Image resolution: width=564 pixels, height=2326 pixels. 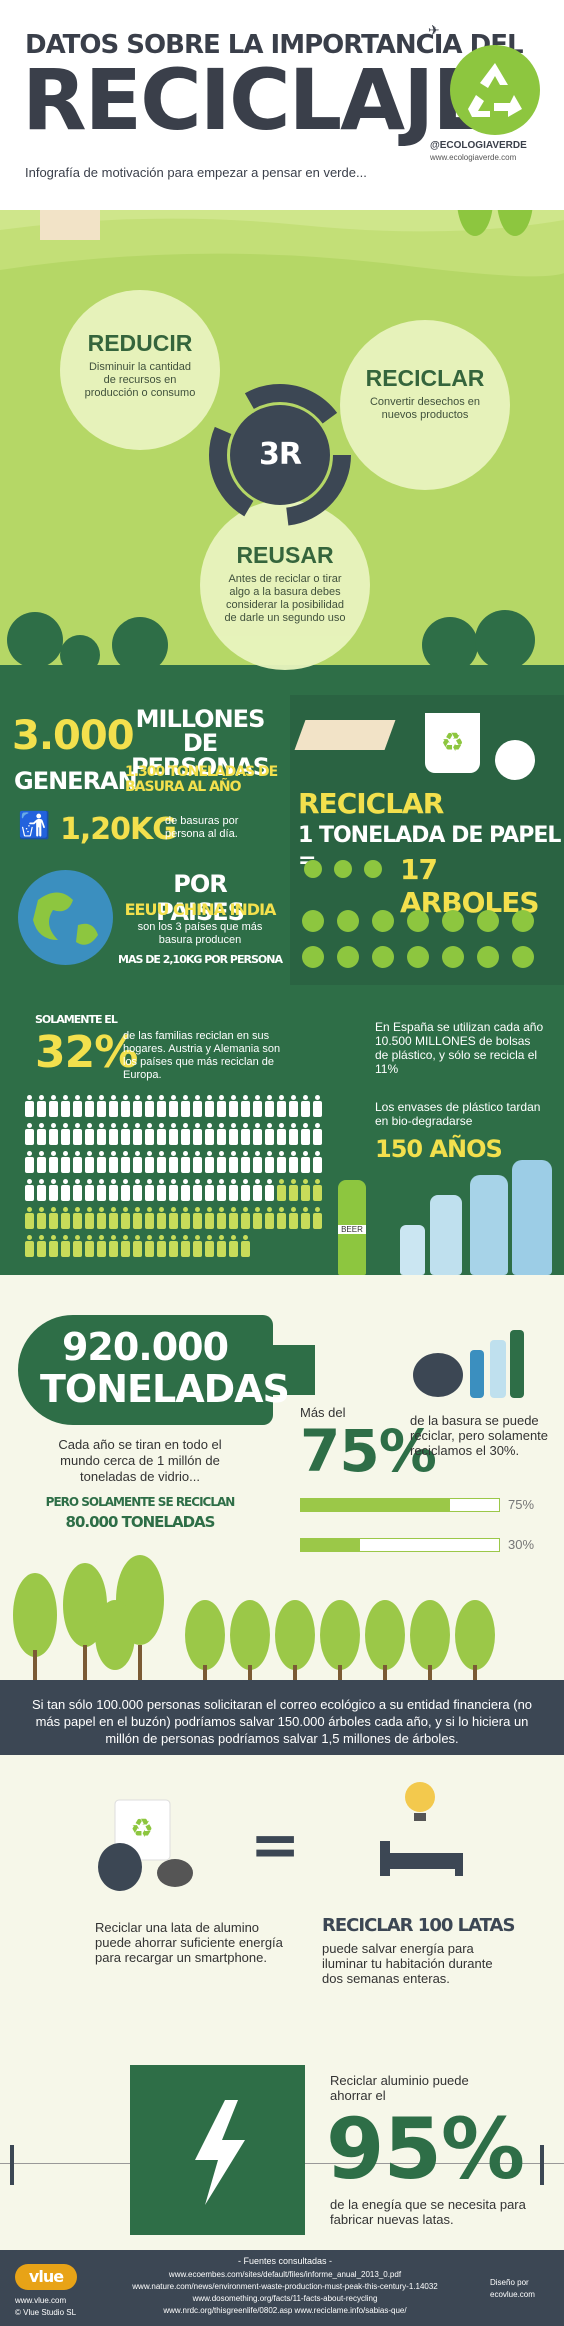 I want to click on bird-icon: ✈, so click(x=434, y=30).